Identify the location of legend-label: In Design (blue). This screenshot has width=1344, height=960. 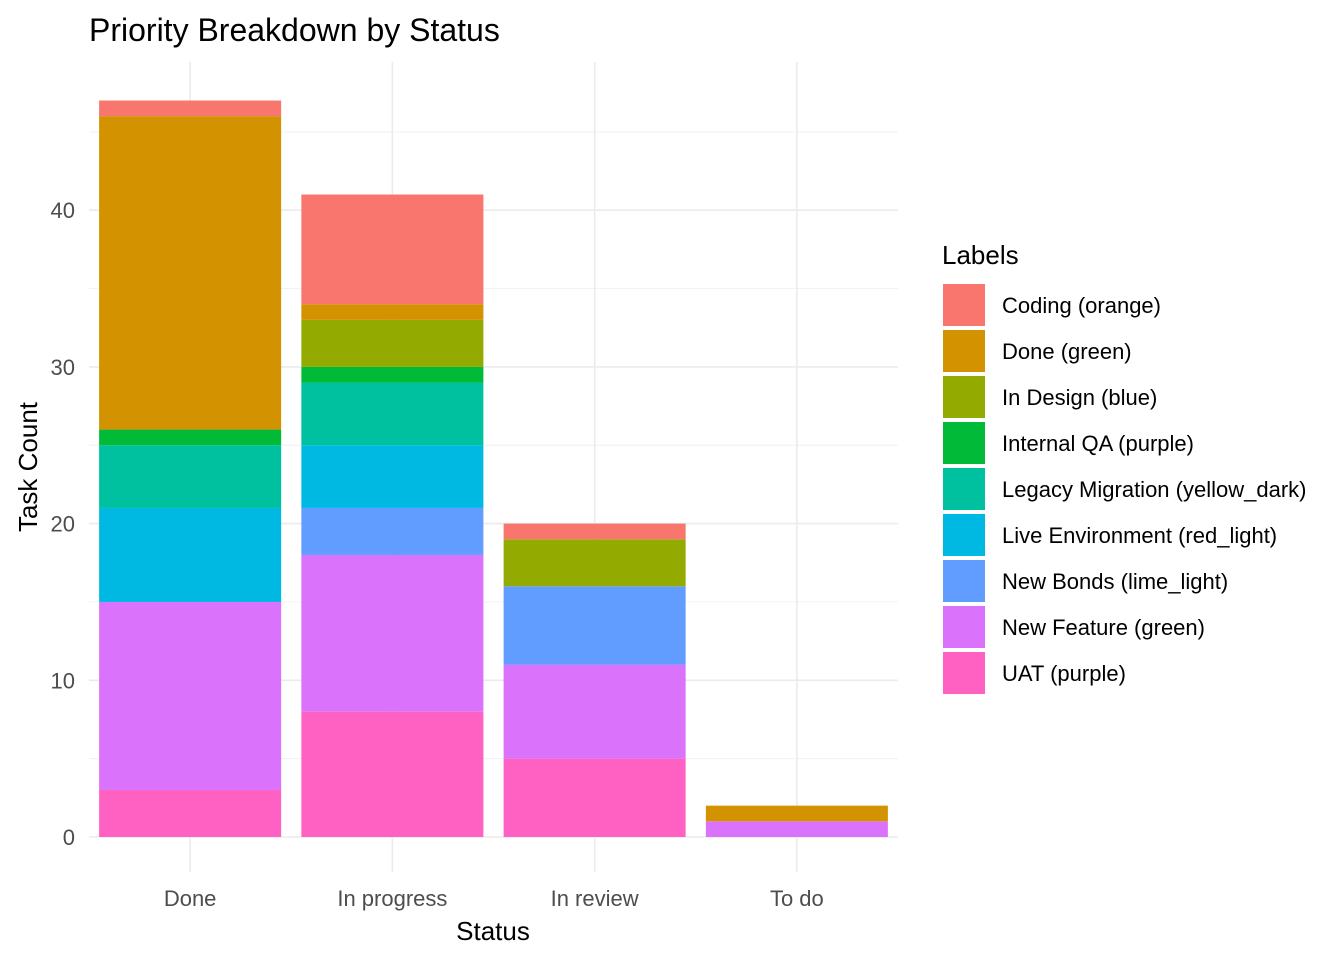
(1079, 397).